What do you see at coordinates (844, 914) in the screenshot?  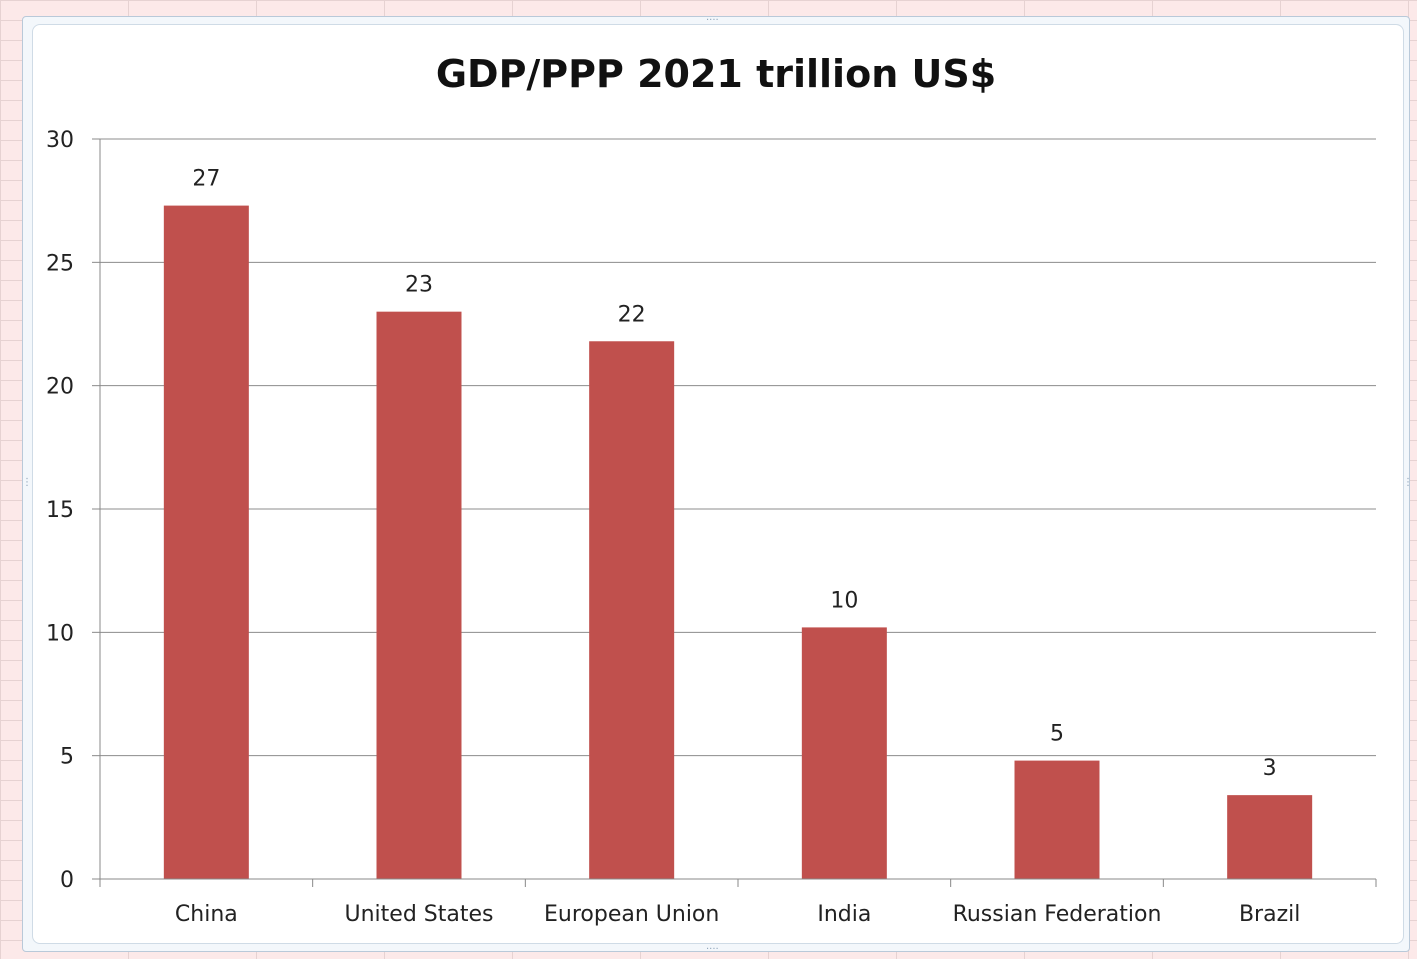 I see `x-tick-label: India` at bounding box center [844, 914].